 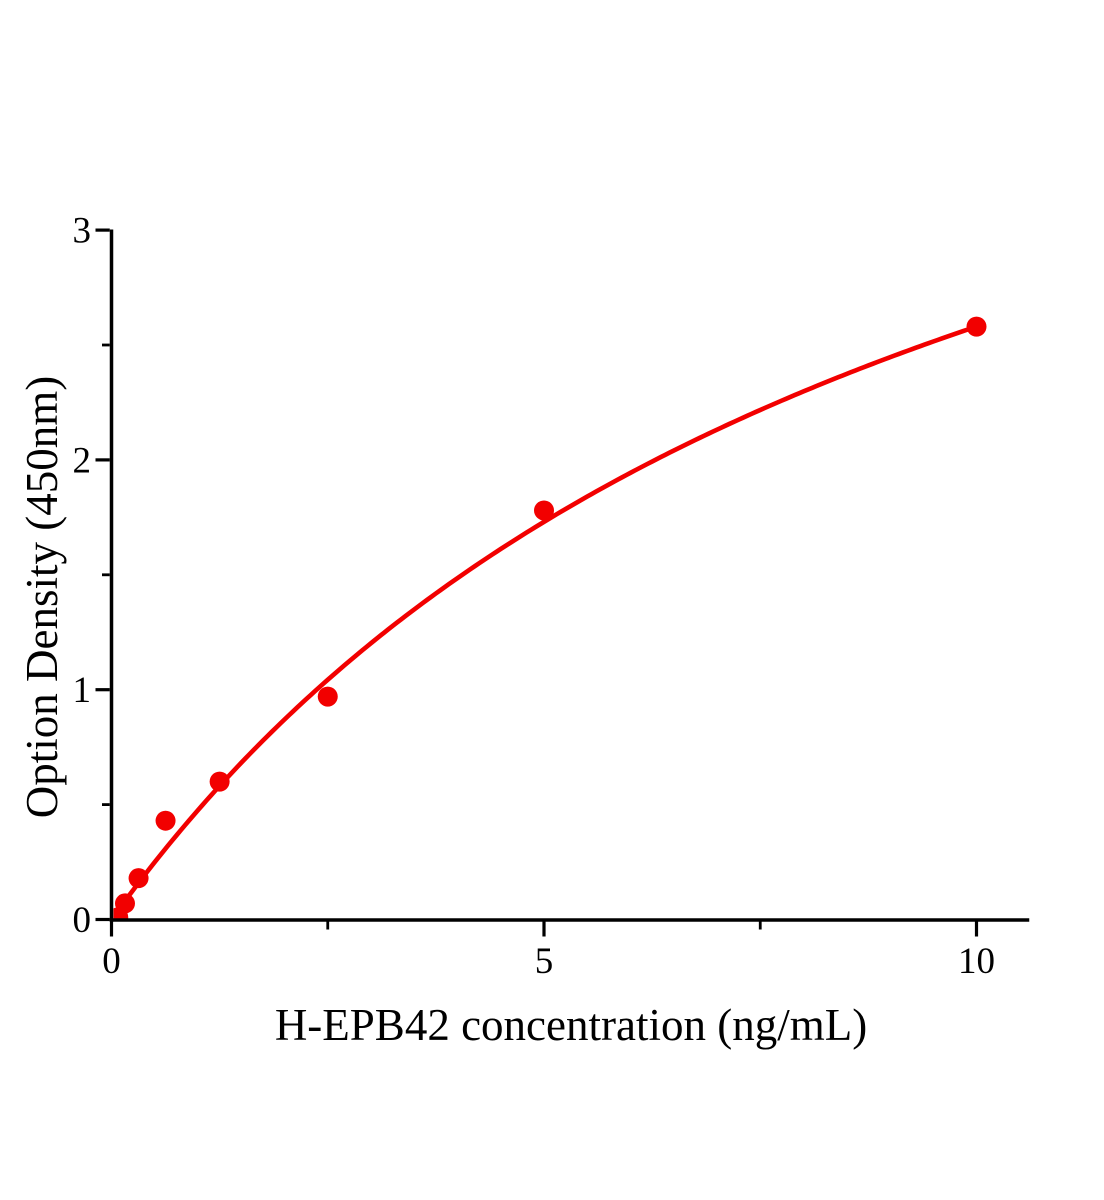 I want to click on x-tick-label: 0, so click(x=111, y=961).